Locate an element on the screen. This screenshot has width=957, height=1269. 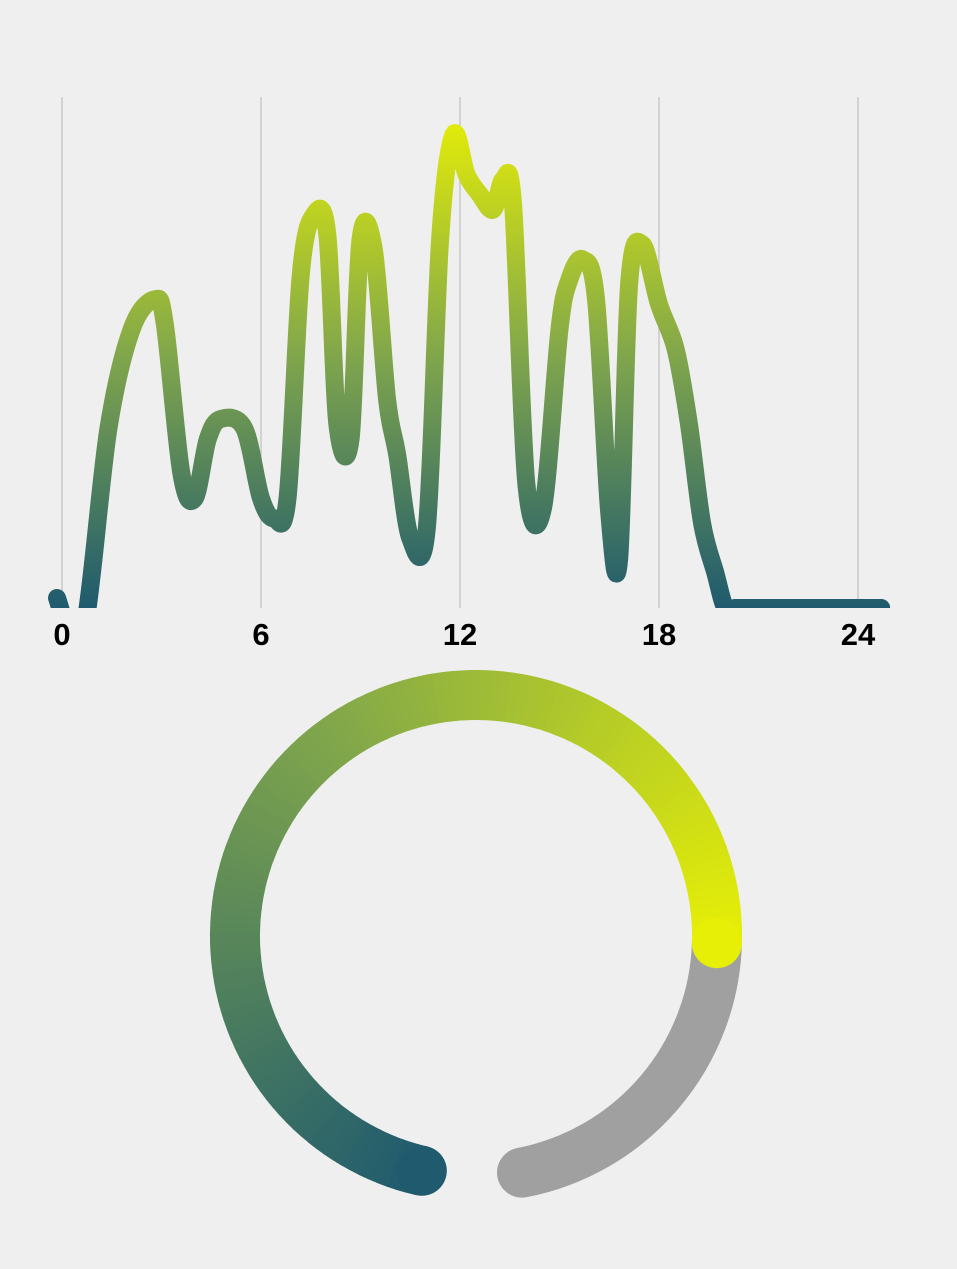
x-tick-label: 12 is located at coordinates (460, 634).